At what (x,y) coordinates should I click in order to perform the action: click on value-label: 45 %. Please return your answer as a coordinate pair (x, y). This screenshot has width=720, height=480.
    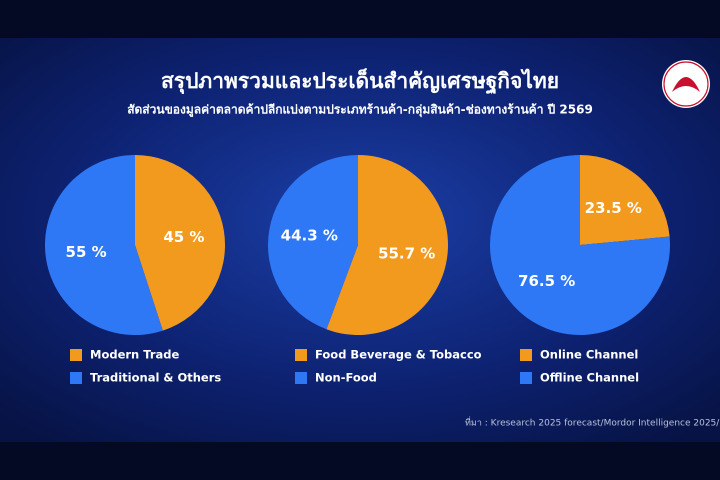
    Looking at the image, I should click on (183, 237).